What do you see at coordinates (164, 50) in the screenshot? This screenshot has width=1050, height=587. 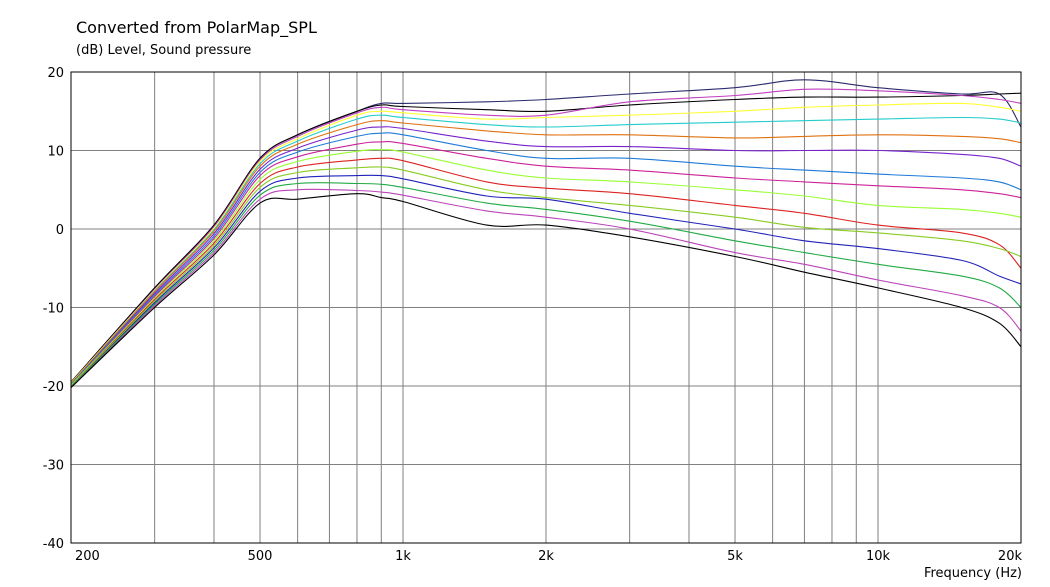 I see `y-axis-label: (dB) Level, Sound pressure` at bounding box center [164, 50].